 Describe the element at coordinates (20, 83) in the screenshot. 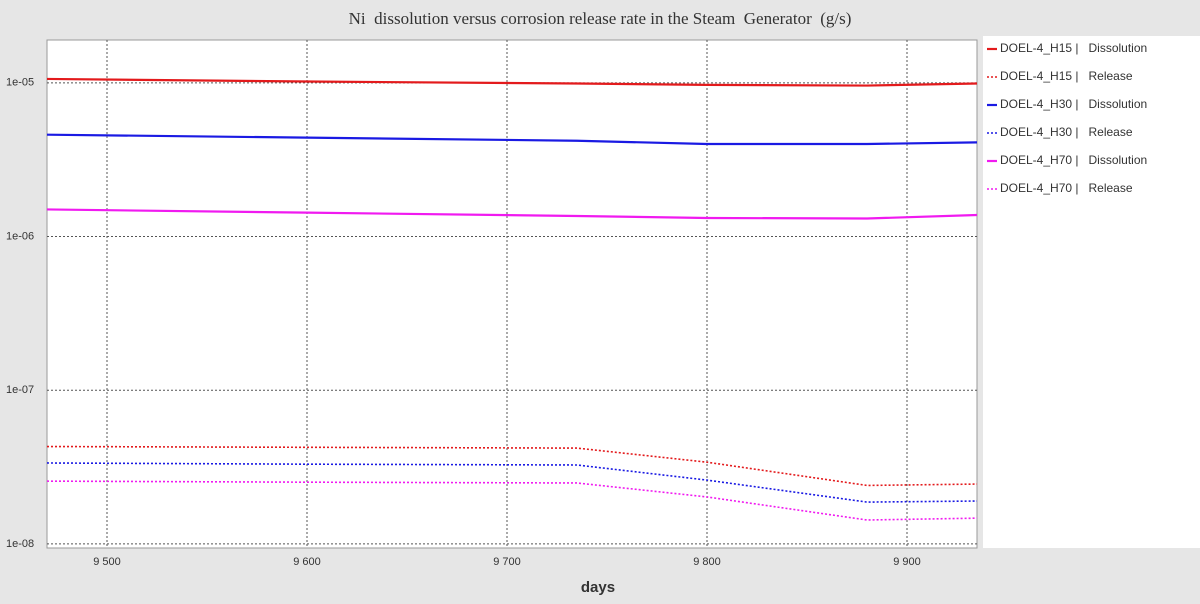

I see `y-tick-label: 1e-05` at that location.